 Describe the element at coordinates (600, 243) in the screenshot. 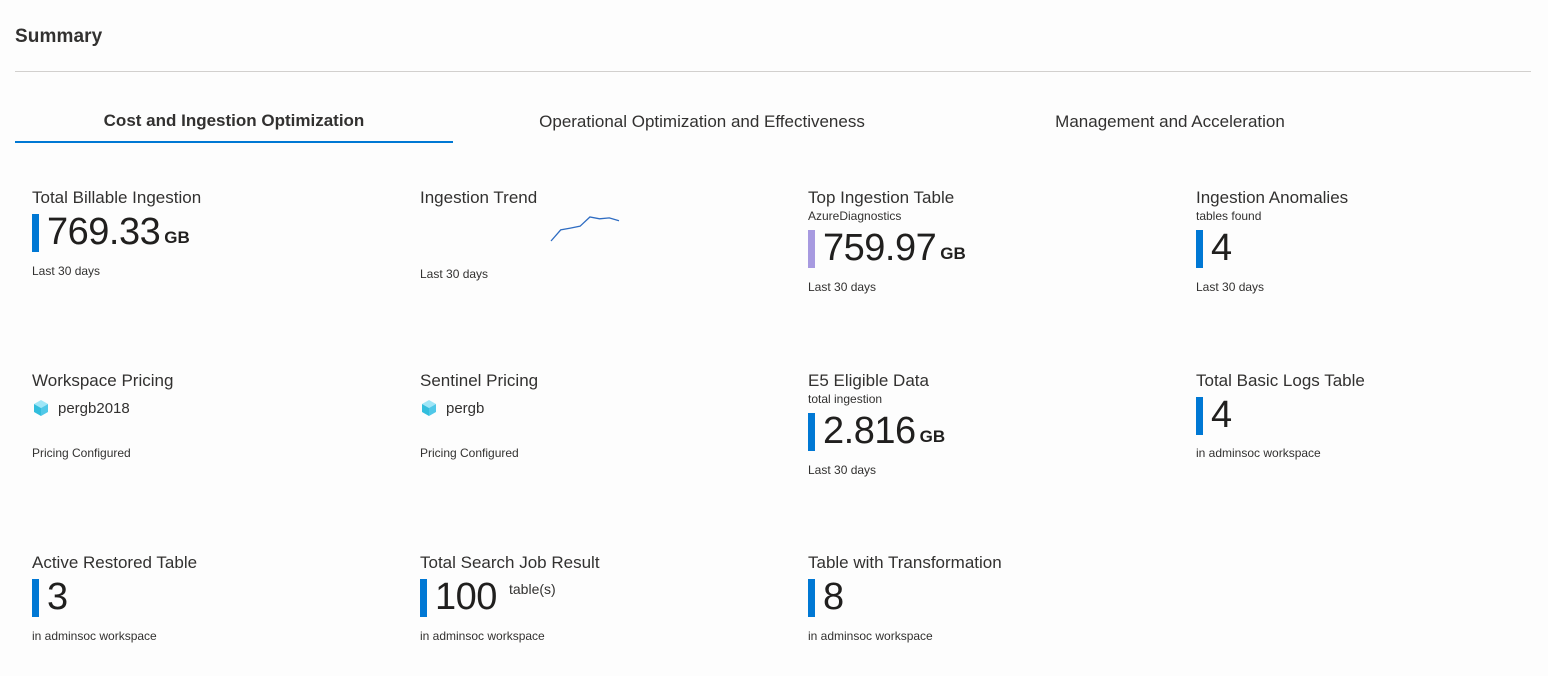

I see `tile-ingestion-trend: Ingestion Trend Last 30 days` at that location.